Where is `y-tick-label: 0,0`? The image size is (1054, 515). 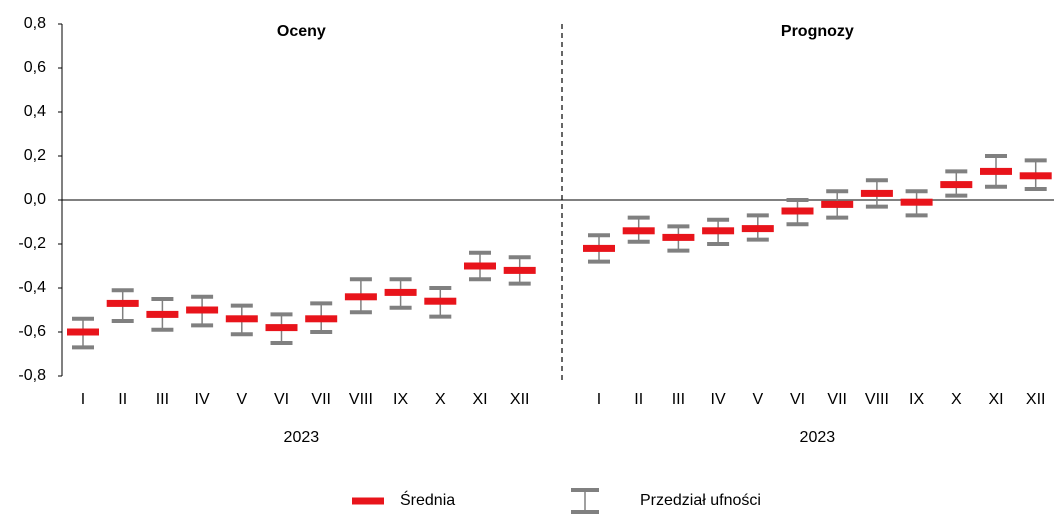 y-tick-label: 0,0 is located at coordinates (35, 199).